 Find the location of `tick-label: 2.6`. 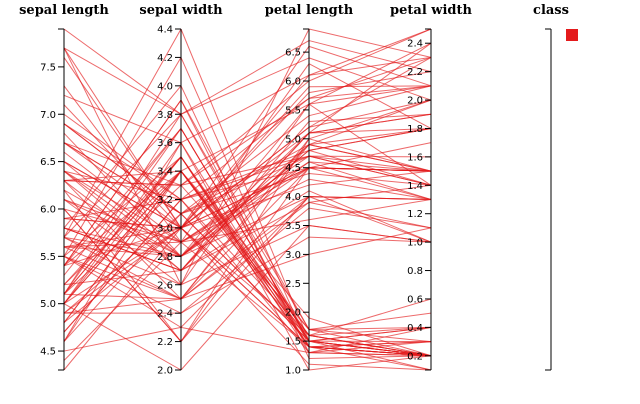

tick-label: 2.6 is located at coordinates (165, 285).